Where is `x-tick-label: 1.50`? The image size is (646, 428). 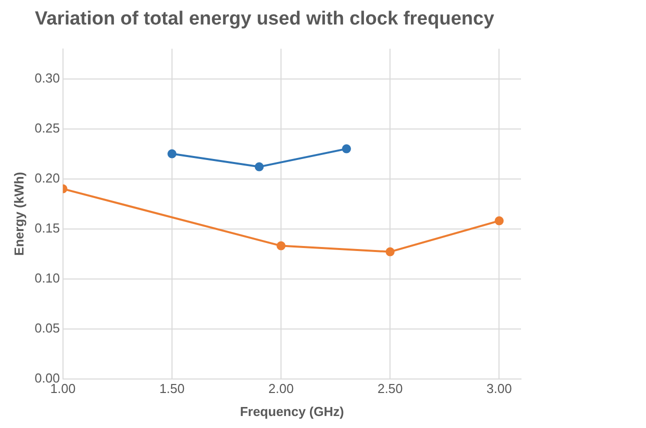 x-tick-label: 1.50 is located at coordinates (172, 388).